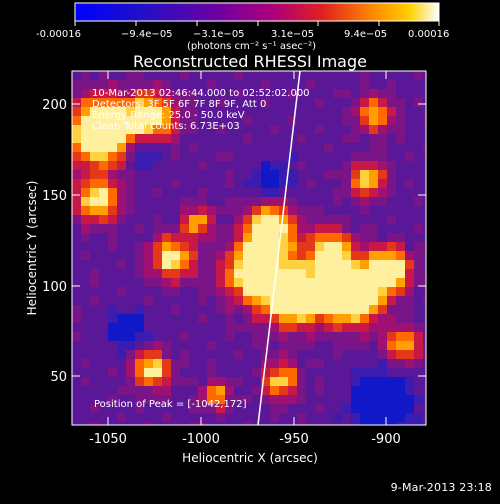  Describe the element at coordinates (386, 439) in the screenshot. I see `x-tick-label: -900` at that location.